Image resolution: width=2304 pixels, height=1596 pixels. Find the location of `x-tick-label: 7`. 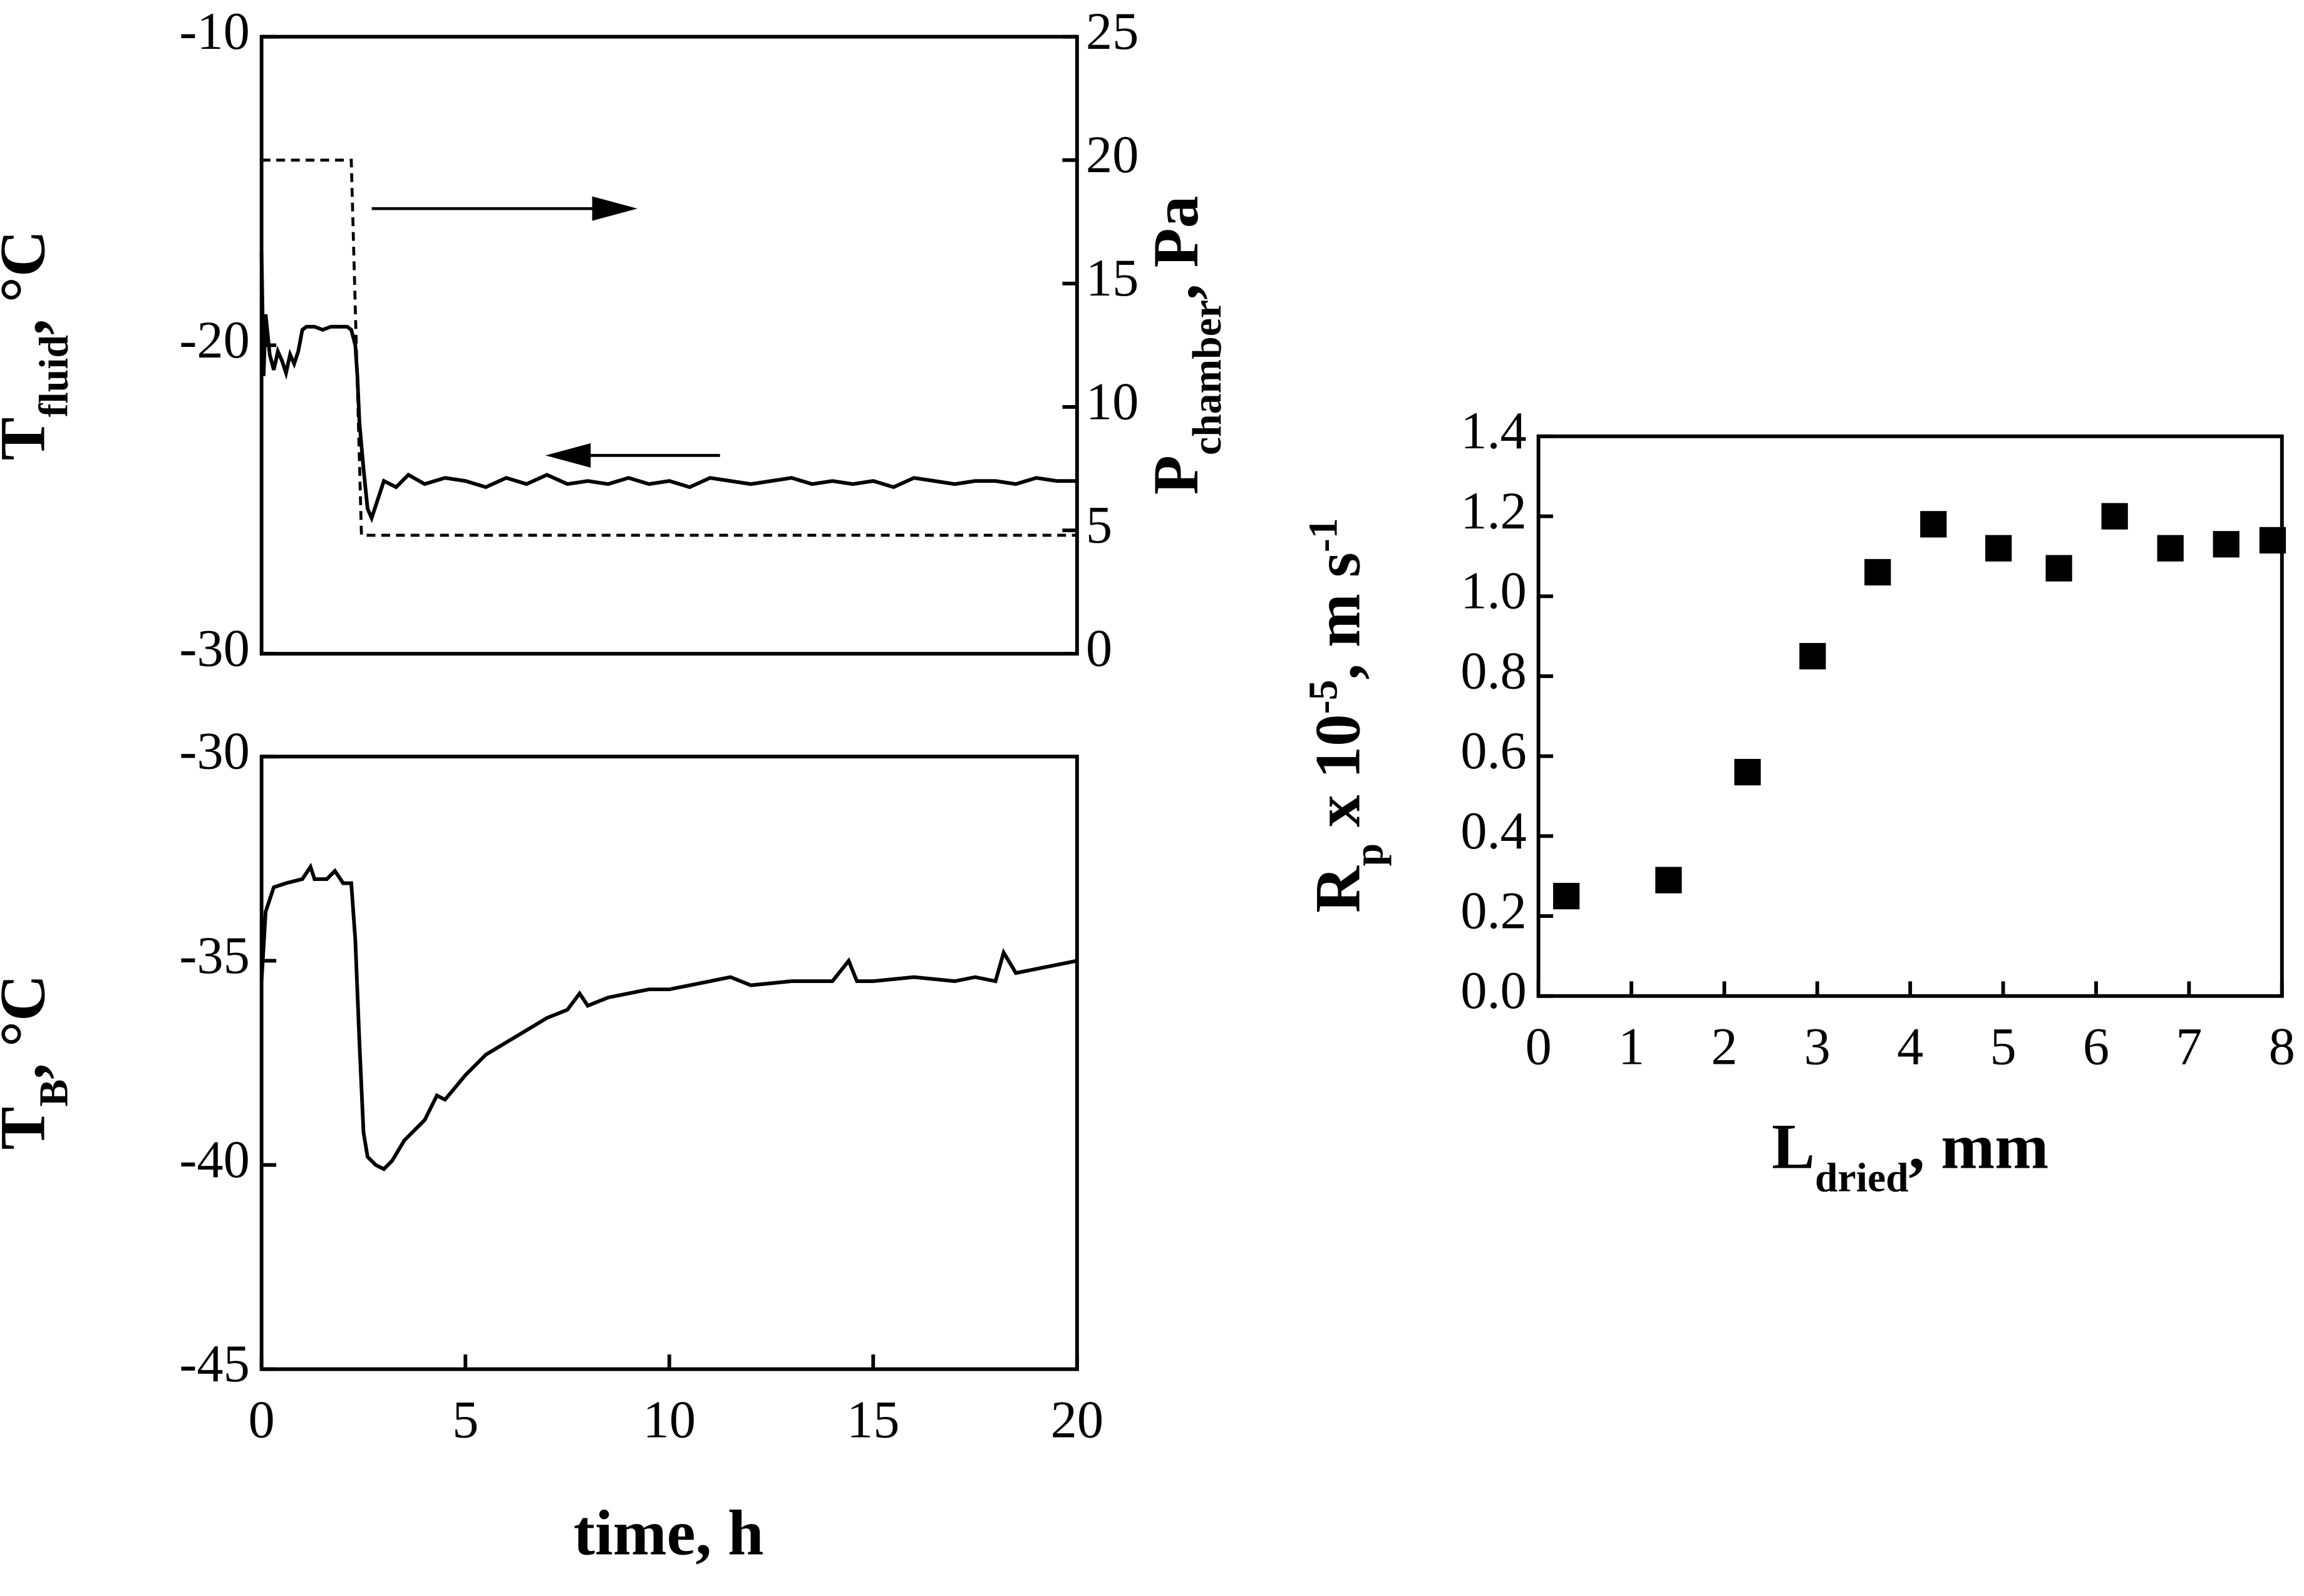

x-tick-label: 7 is located at coordinates (2189, 1046).